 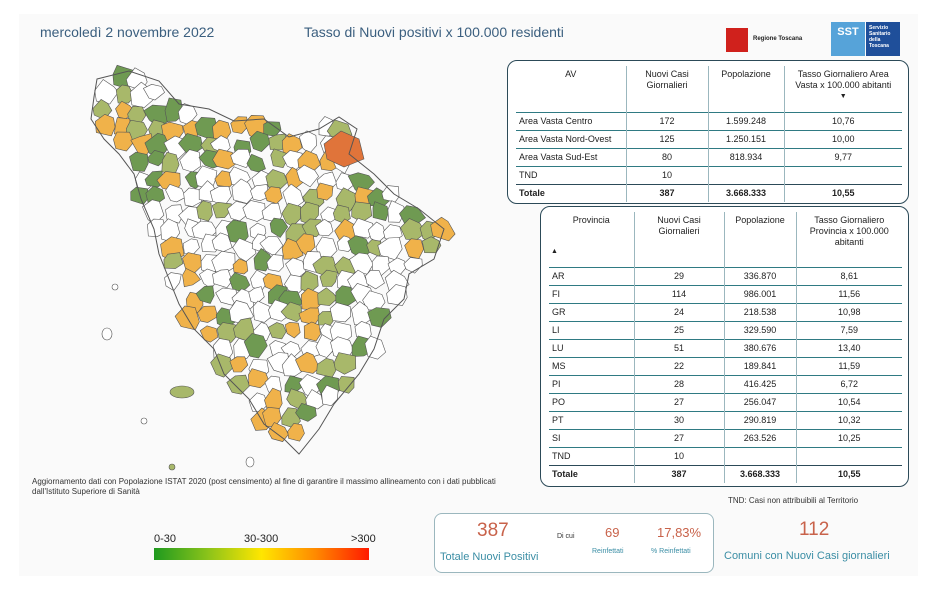 What do you see at coordinates (666, 89) in the screenshot?
I see `av-header-cases: Nuovi Casi Giornalieri` at bounding box center [666, 89].